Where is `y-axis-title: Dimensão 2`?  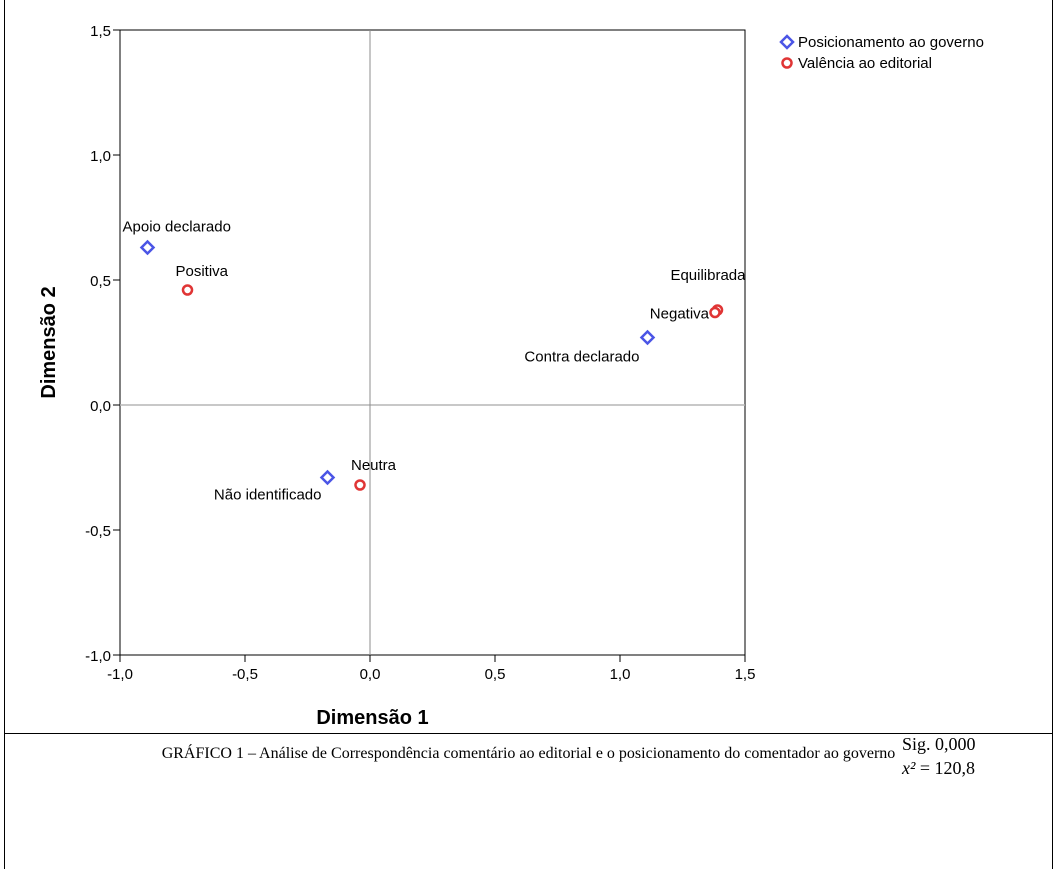
y-axis-title: Dimensão 2 is located at coordinates (49, 342).